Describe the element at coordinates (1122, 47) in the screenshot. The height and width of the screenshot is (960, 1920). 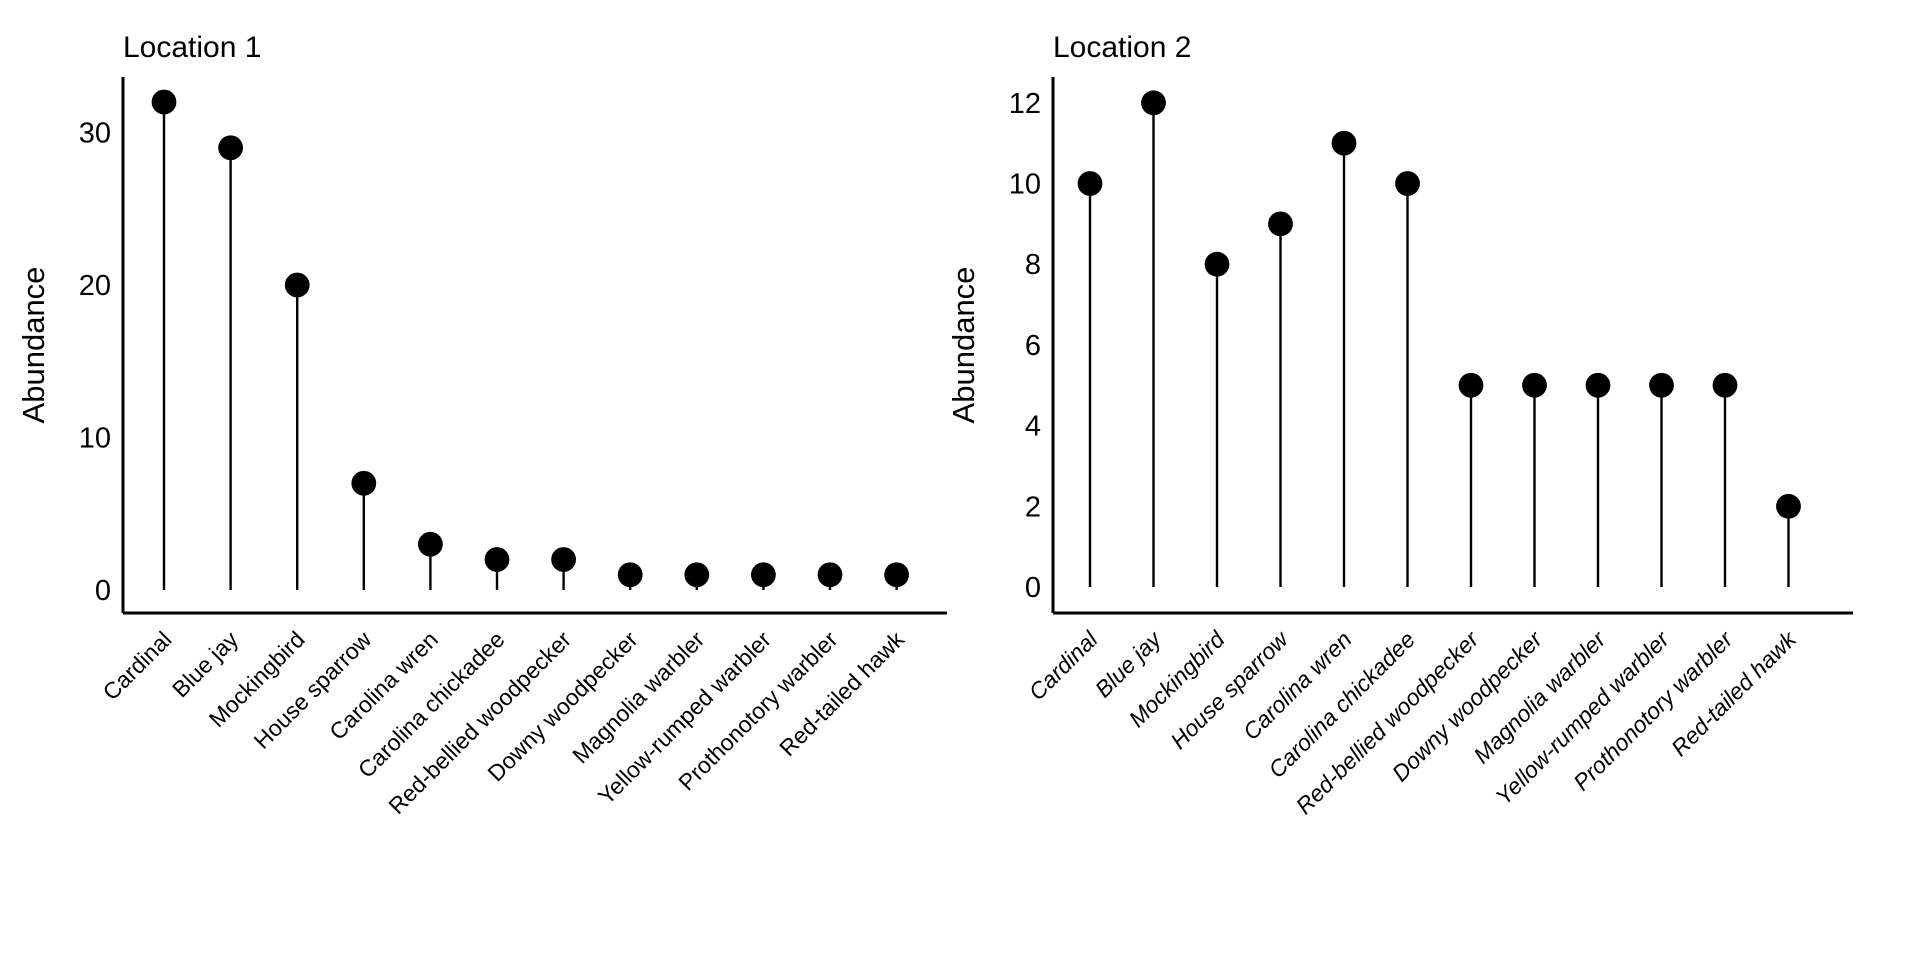
I see `panel-title: Location 2` at that location.